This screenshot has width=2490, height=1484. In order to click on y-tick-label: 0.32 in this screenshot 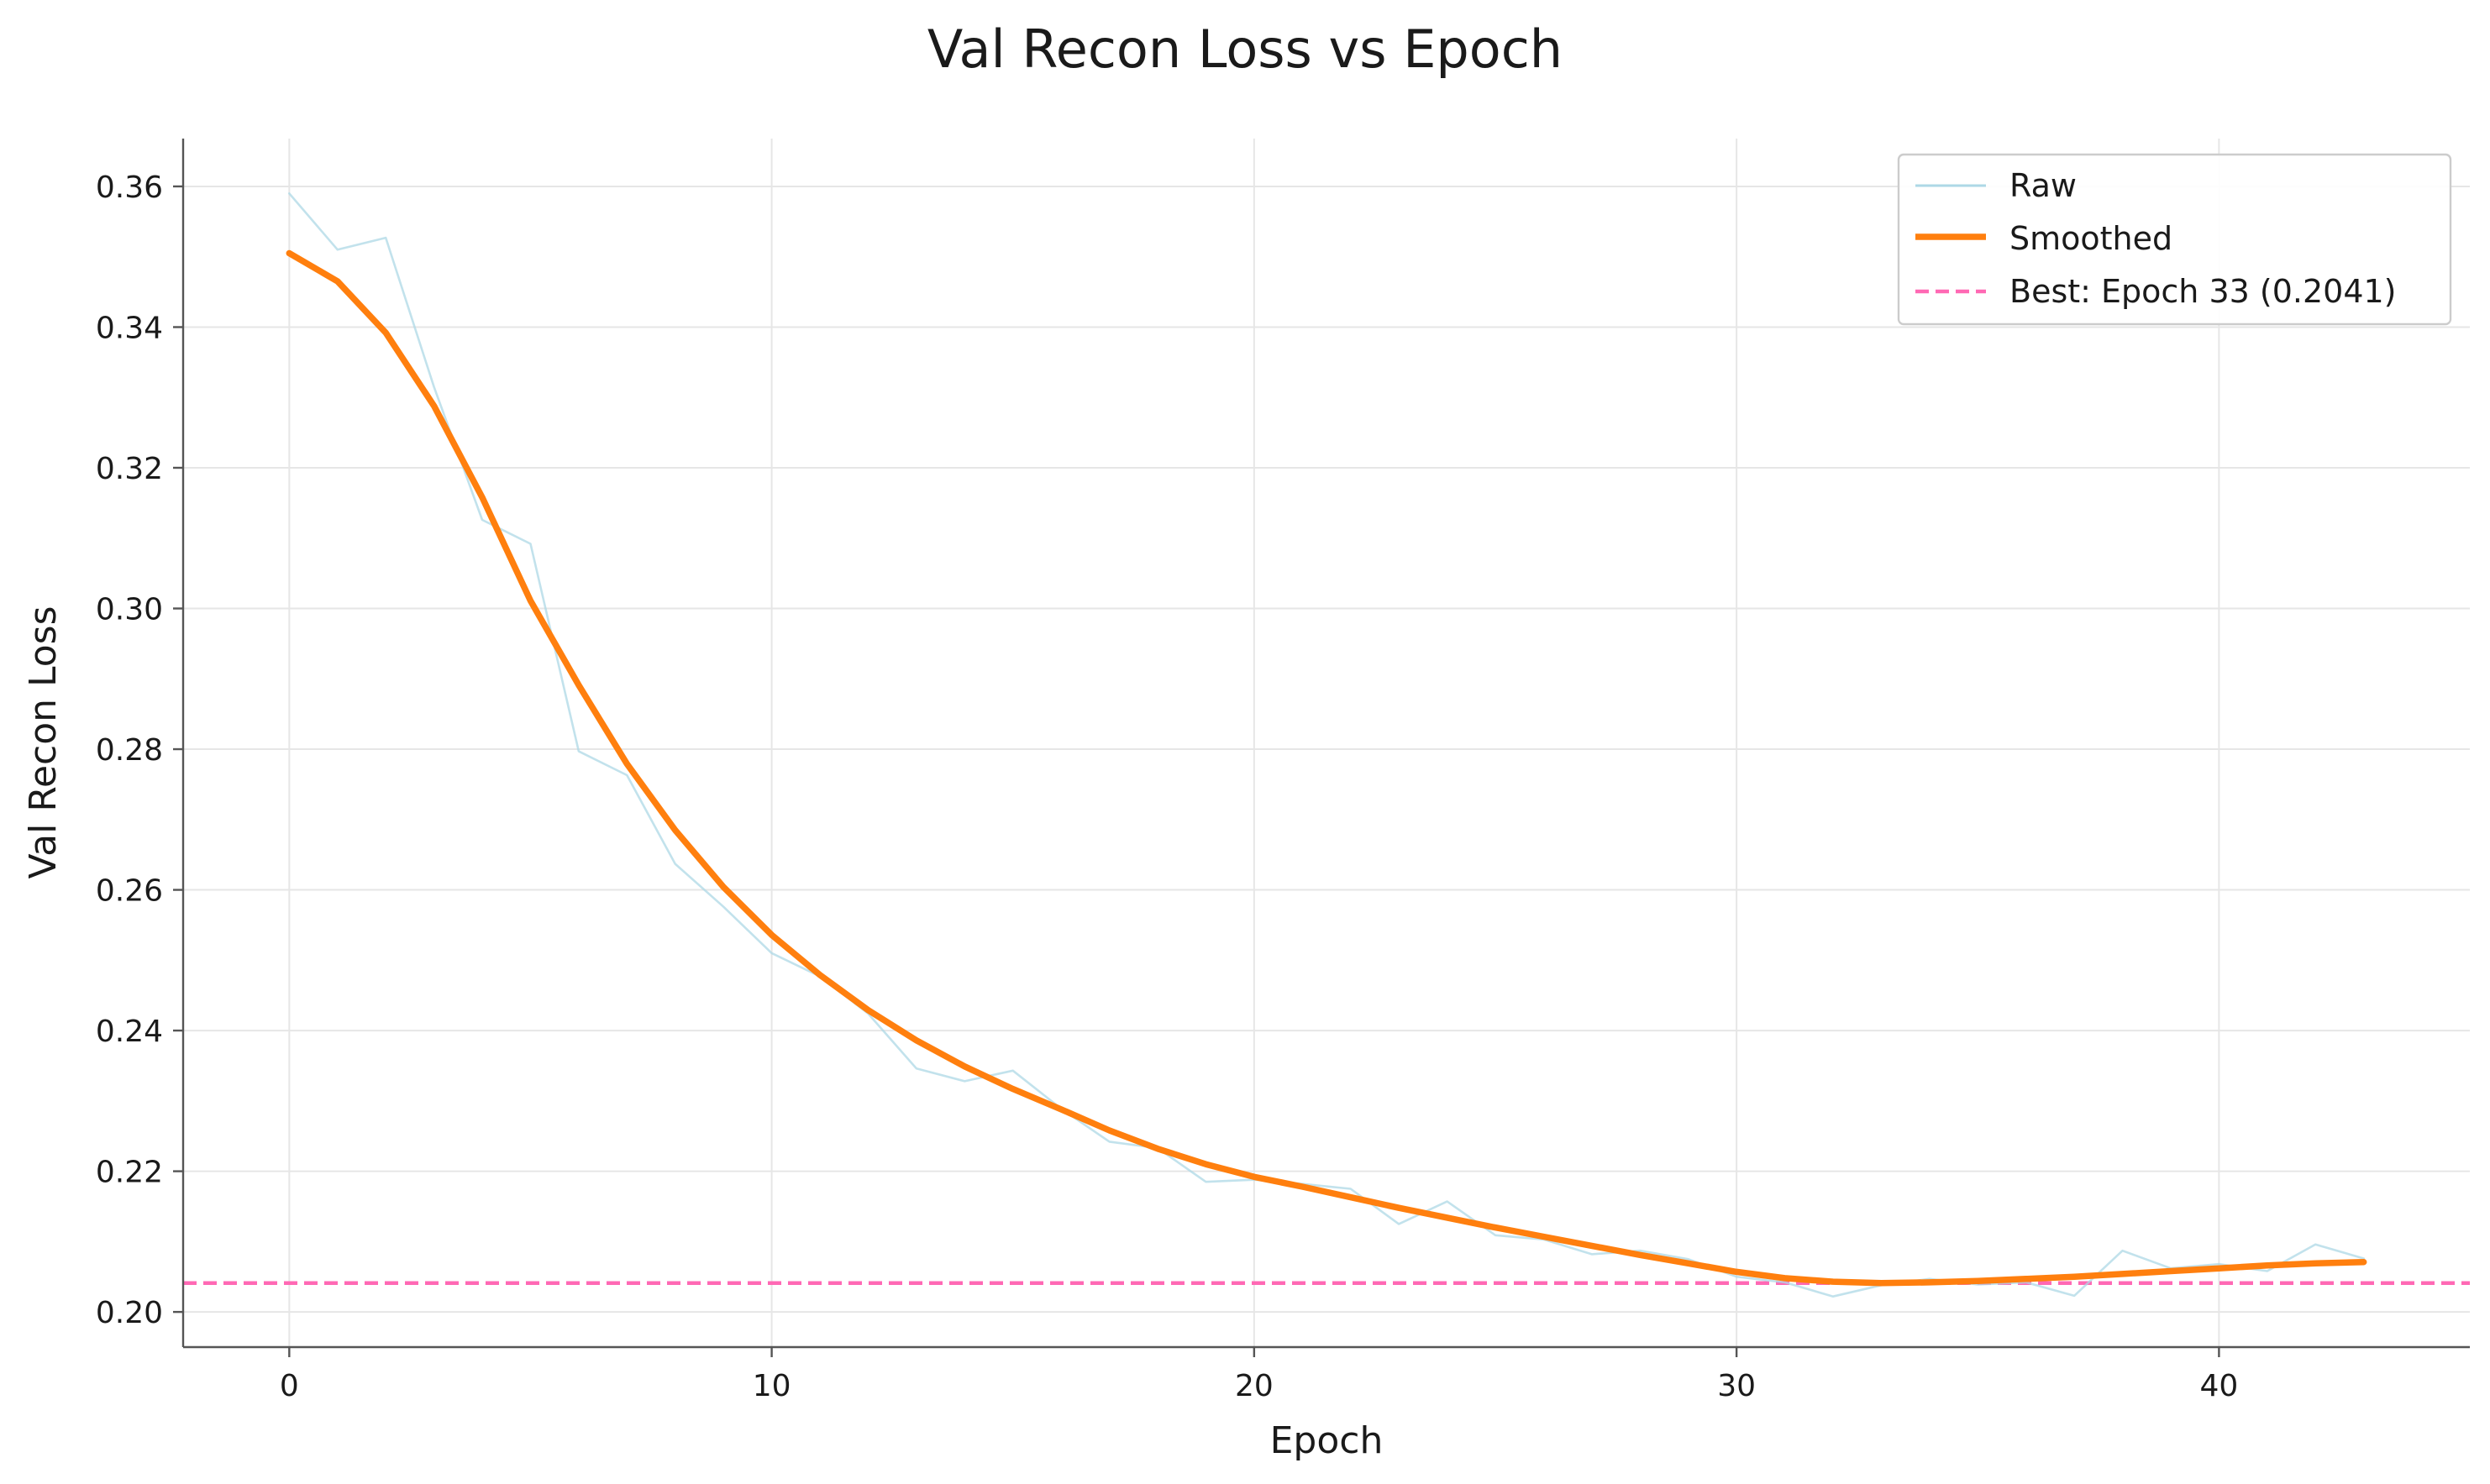, I will do `click(130, 469)`.